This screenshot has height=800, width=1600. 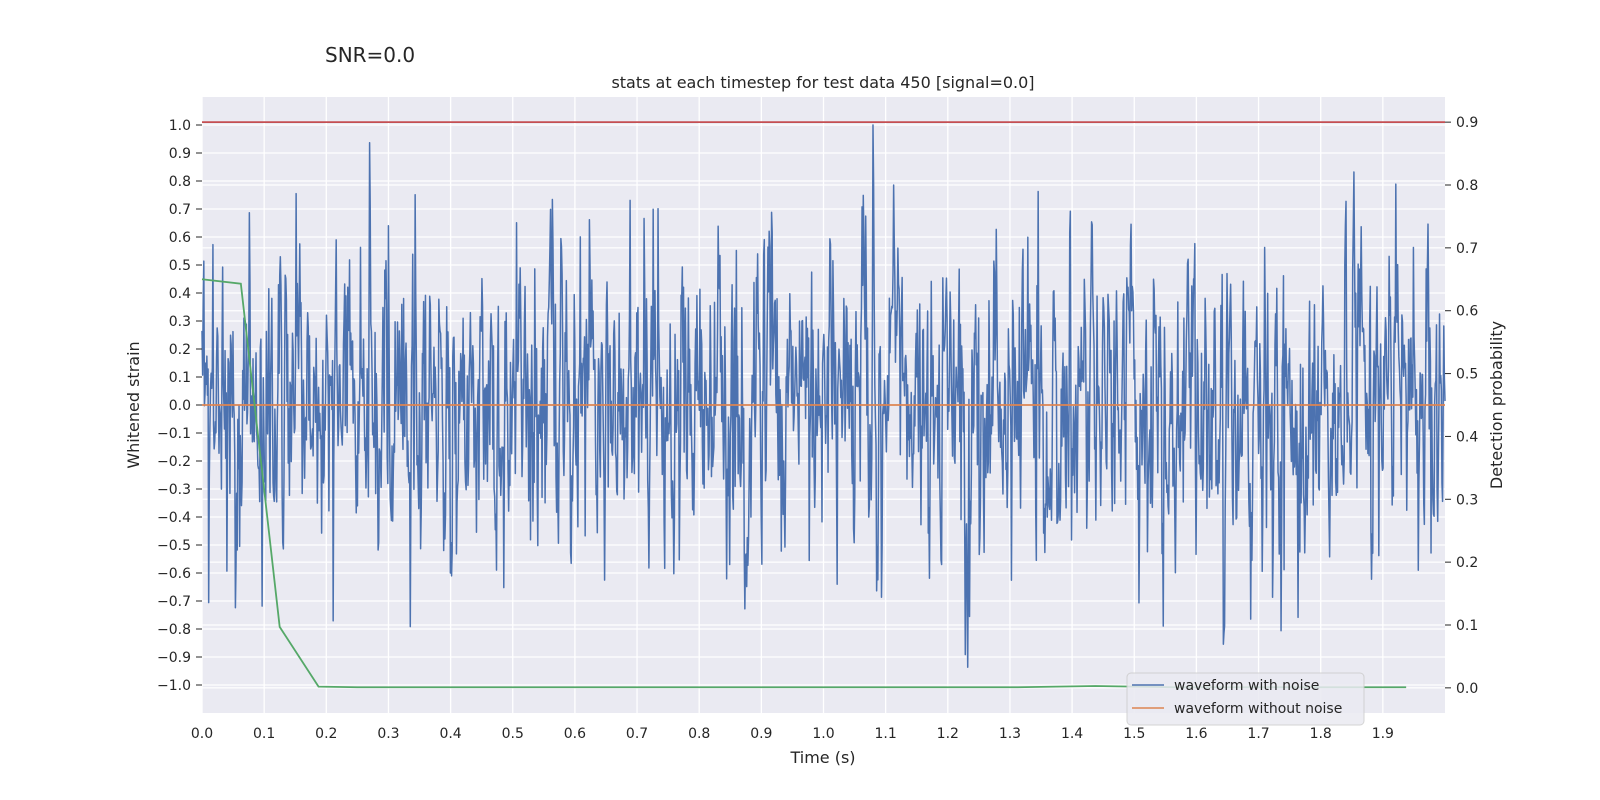 What do you see at coordinates (388, 734) in the screenshot?
I see `x-tick-label: 0.3` at bounding box center [388, 734].